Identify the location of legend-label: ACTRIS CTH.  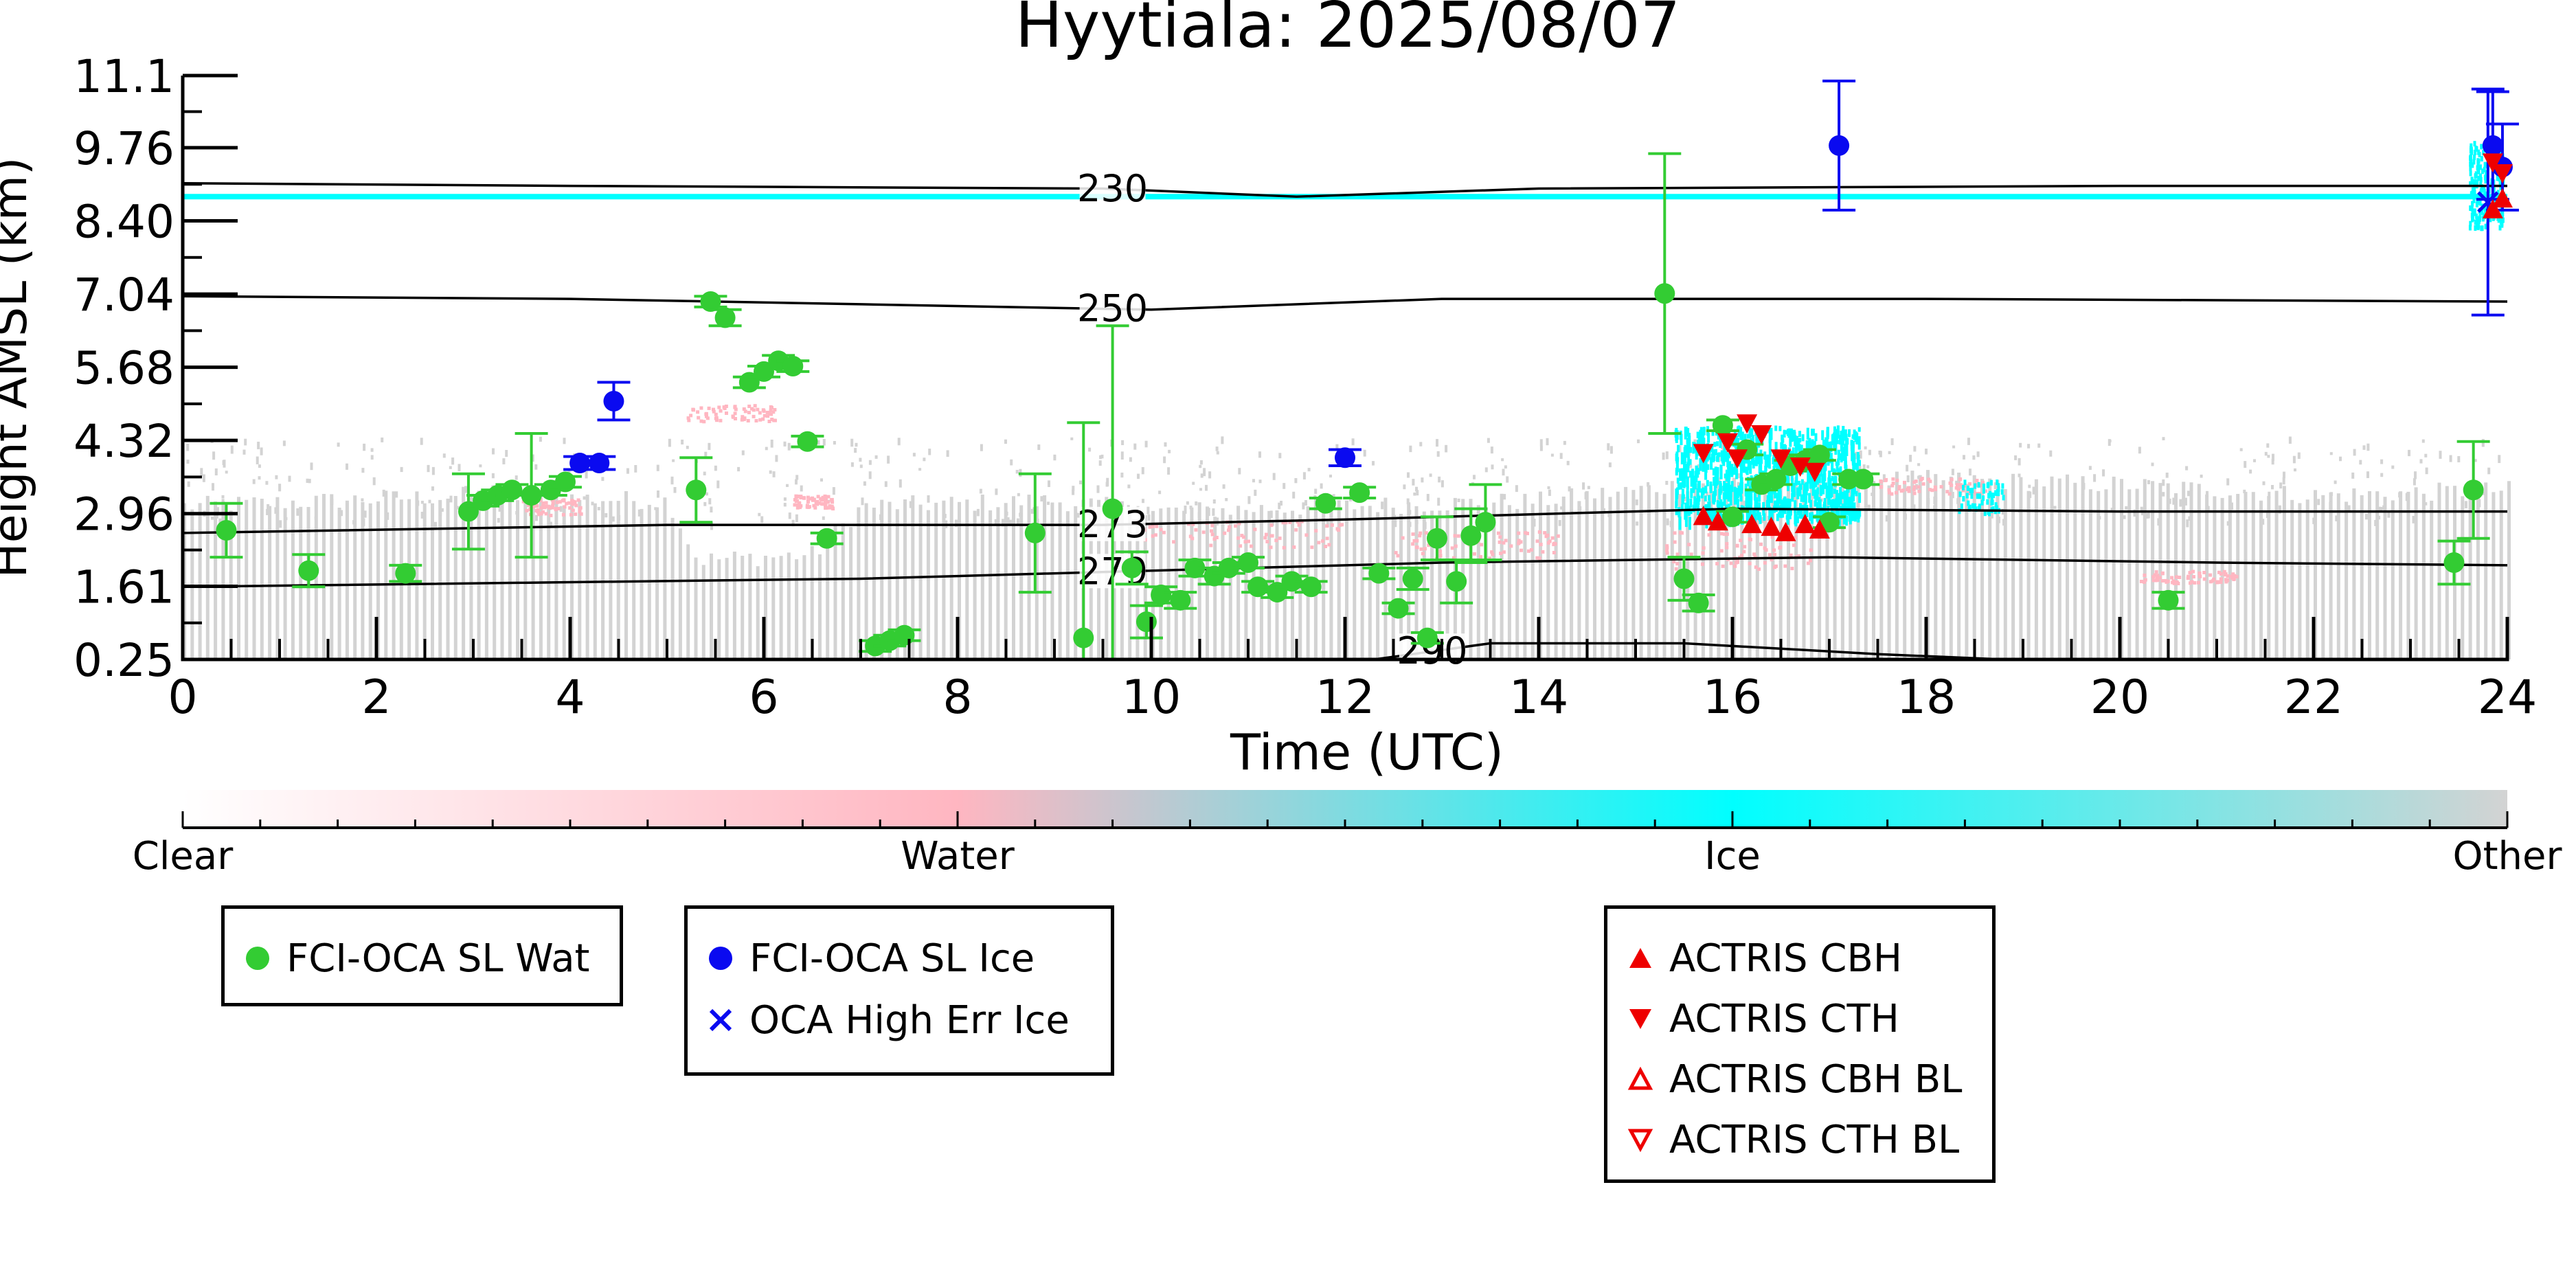
(1784, 1018).